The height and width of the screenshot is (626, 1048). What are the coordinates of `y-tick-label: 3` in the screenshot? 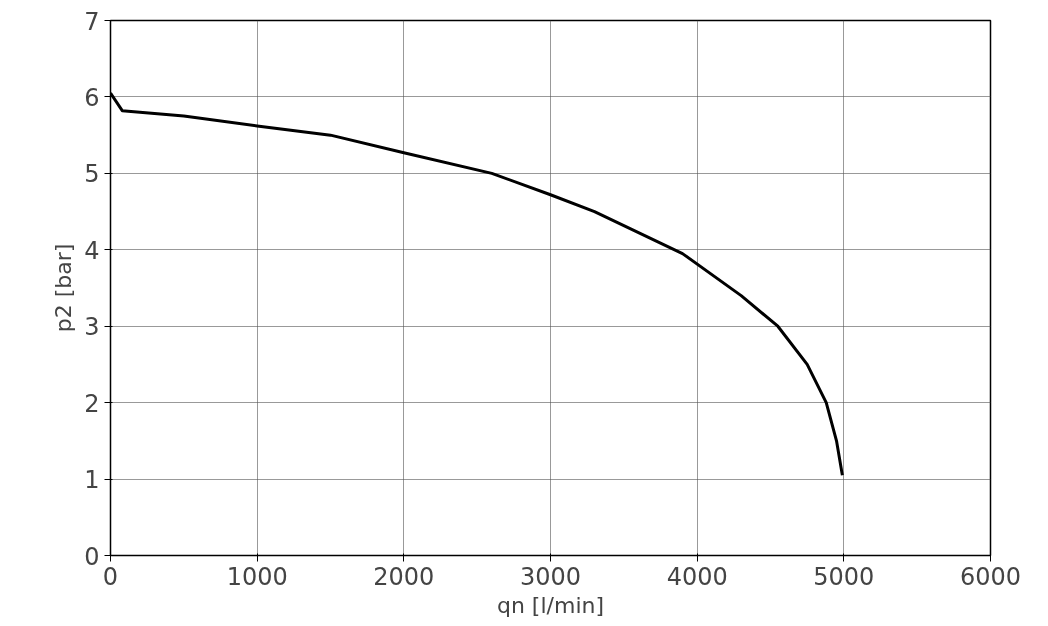 It's located at (92, 327).